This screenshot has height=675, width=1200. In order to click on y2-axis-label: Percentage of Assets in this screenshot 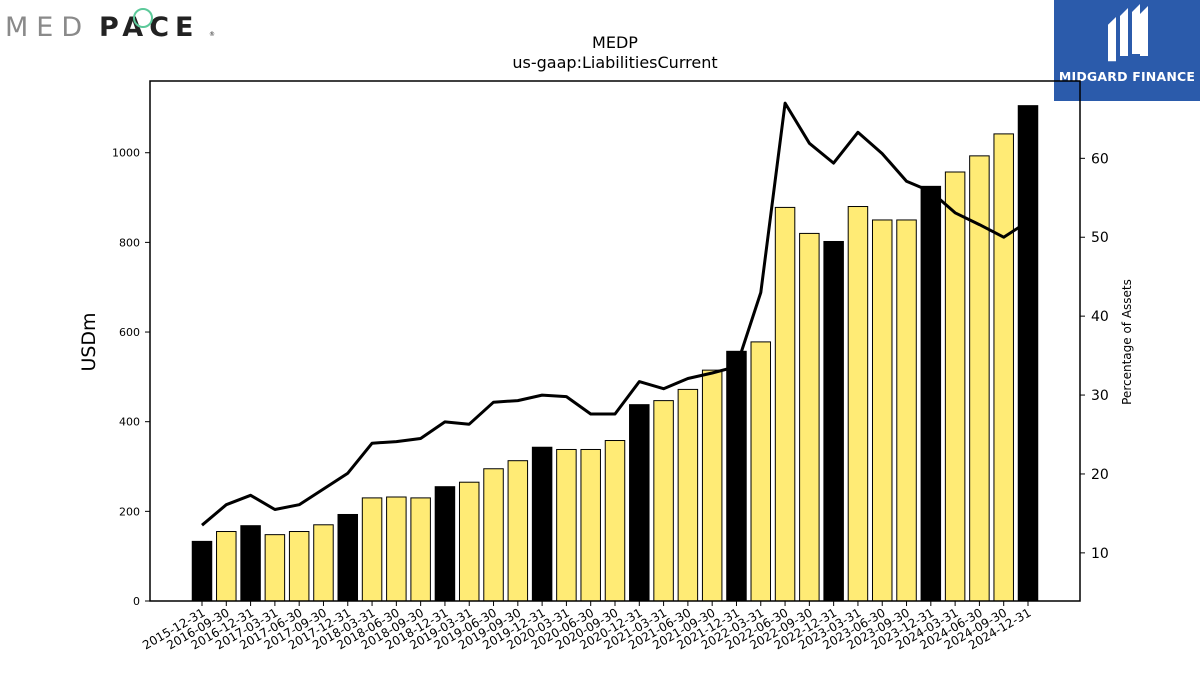, I will do `click(1127, 342)`.